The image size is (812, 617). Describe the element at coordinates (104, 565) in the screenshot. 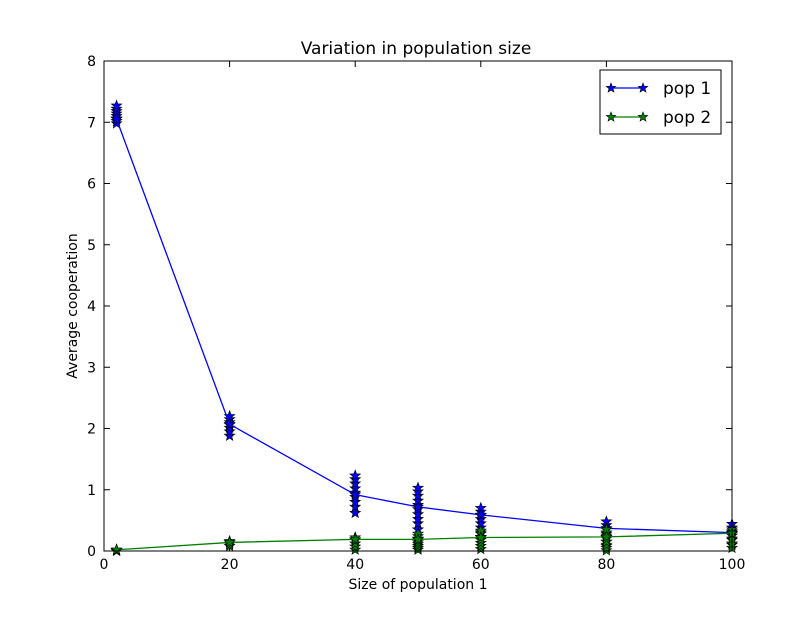

I see `x-tick-label: 0` at that location.